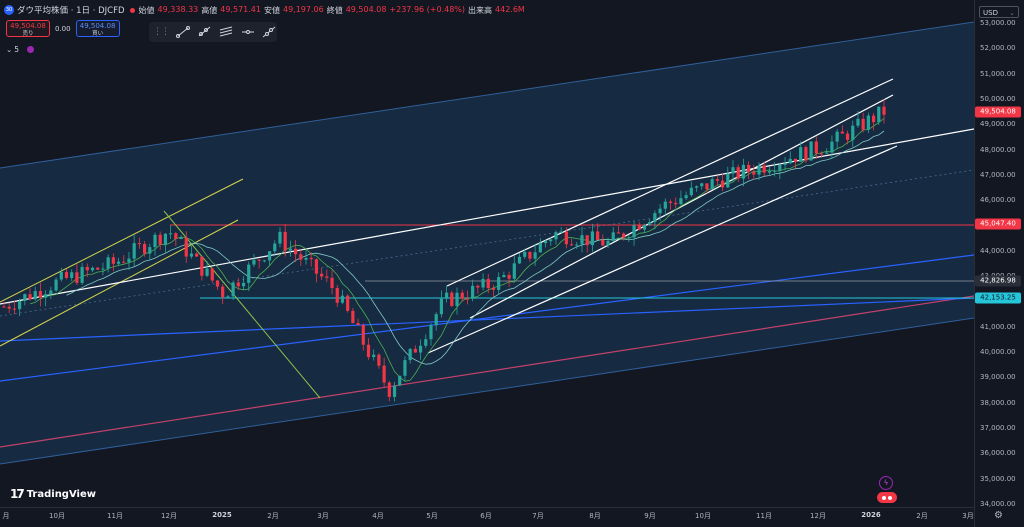 This screenshot has height=527, width=1024. I want to click on close-label: 終値, so click(334, 10).